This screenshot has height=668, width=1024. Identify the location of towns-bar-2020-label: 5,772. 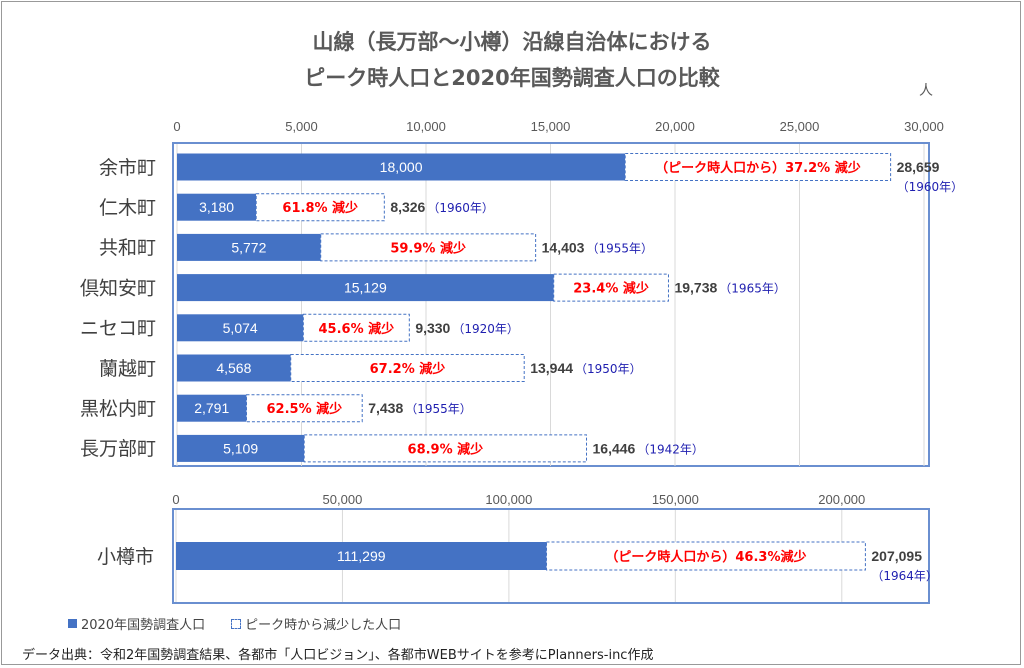
(248, 247).